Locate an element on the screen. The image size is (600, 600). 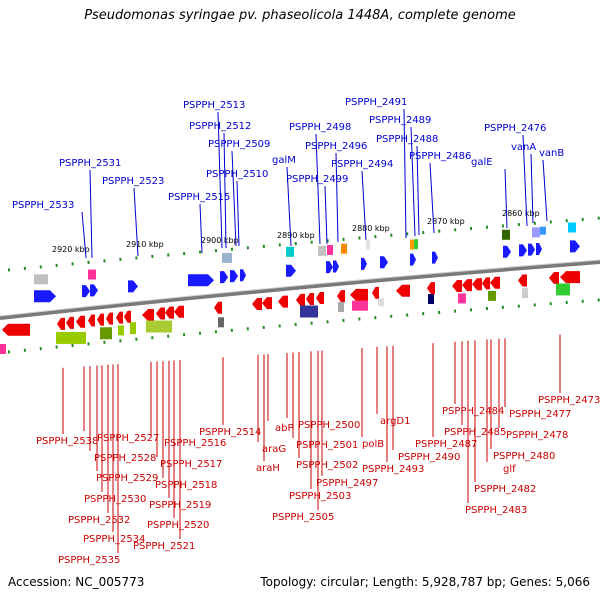
accession-text: Accession: NC_005773 is located at coordinates (76, 582).